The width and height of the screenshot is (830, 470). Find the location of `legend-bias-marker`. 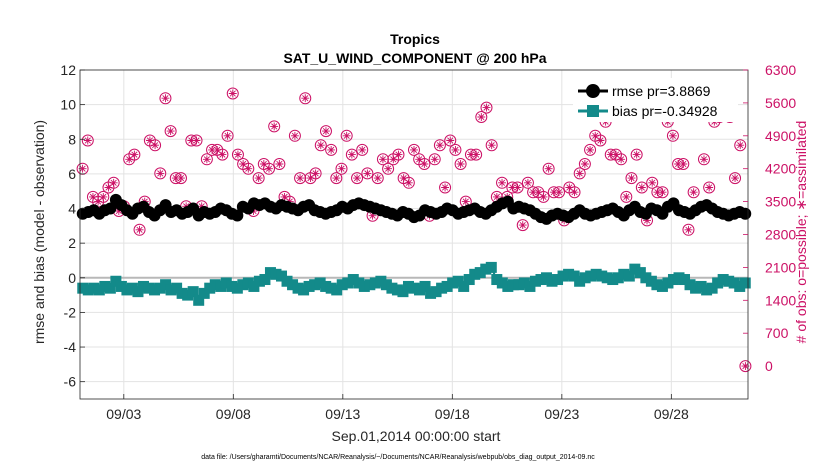

legend-bias-marker is located at coordinates (593, 111).